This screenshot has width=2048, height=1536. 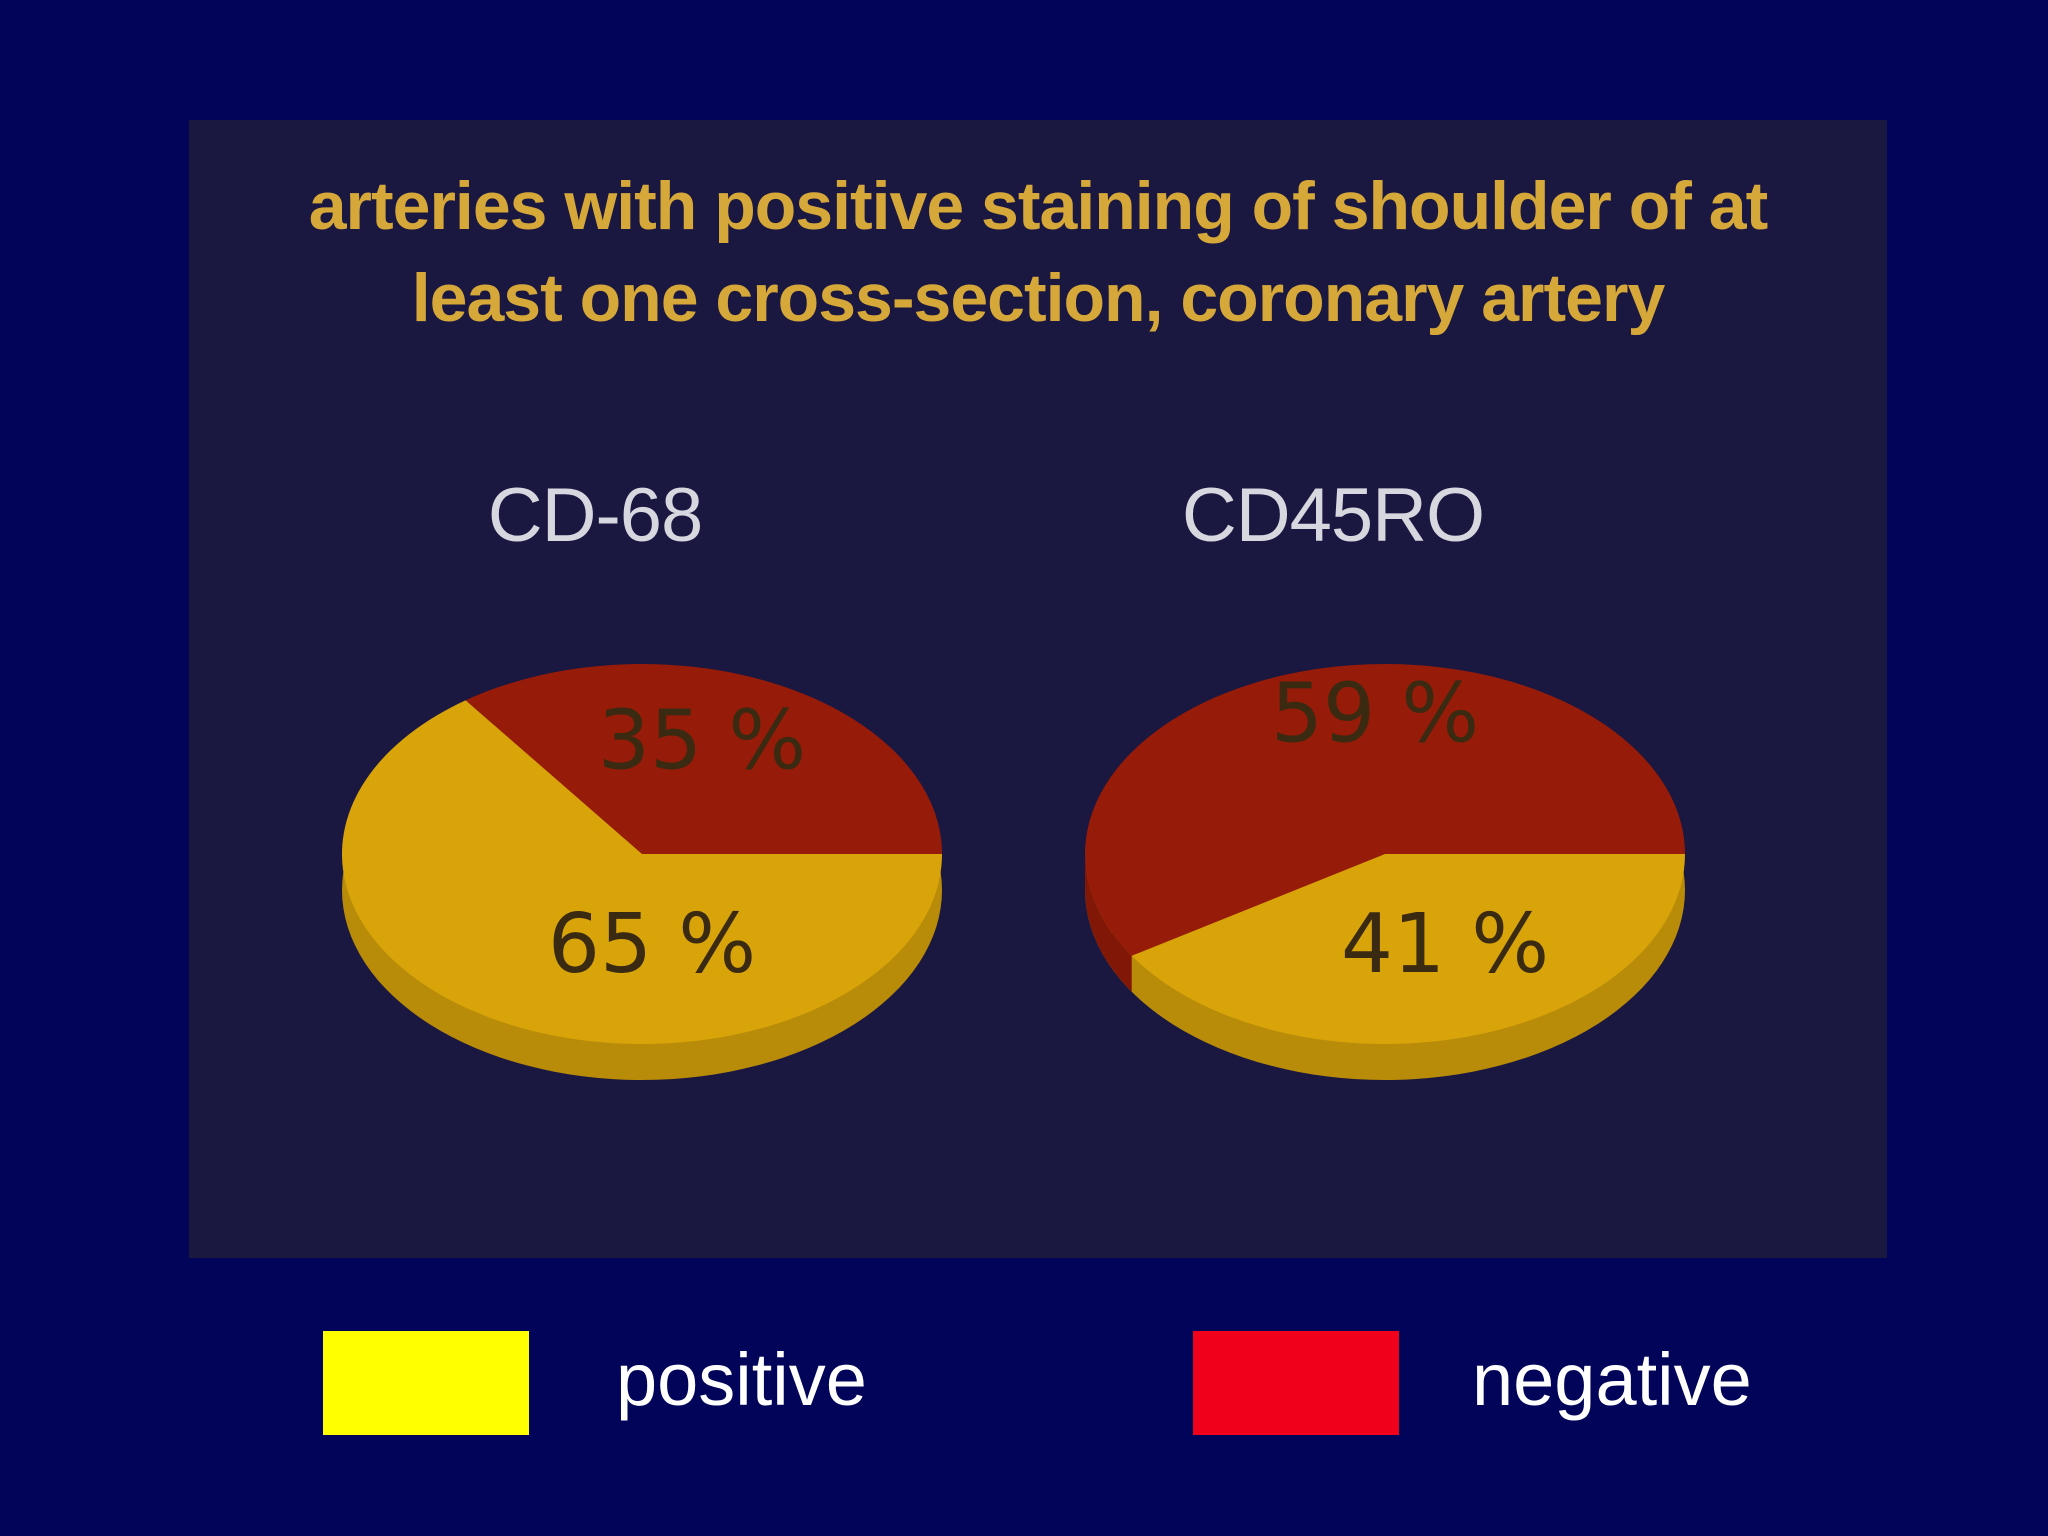 I want to click on pie-cd45ro: 59 % 41 %, so click(x=1384, y=872).